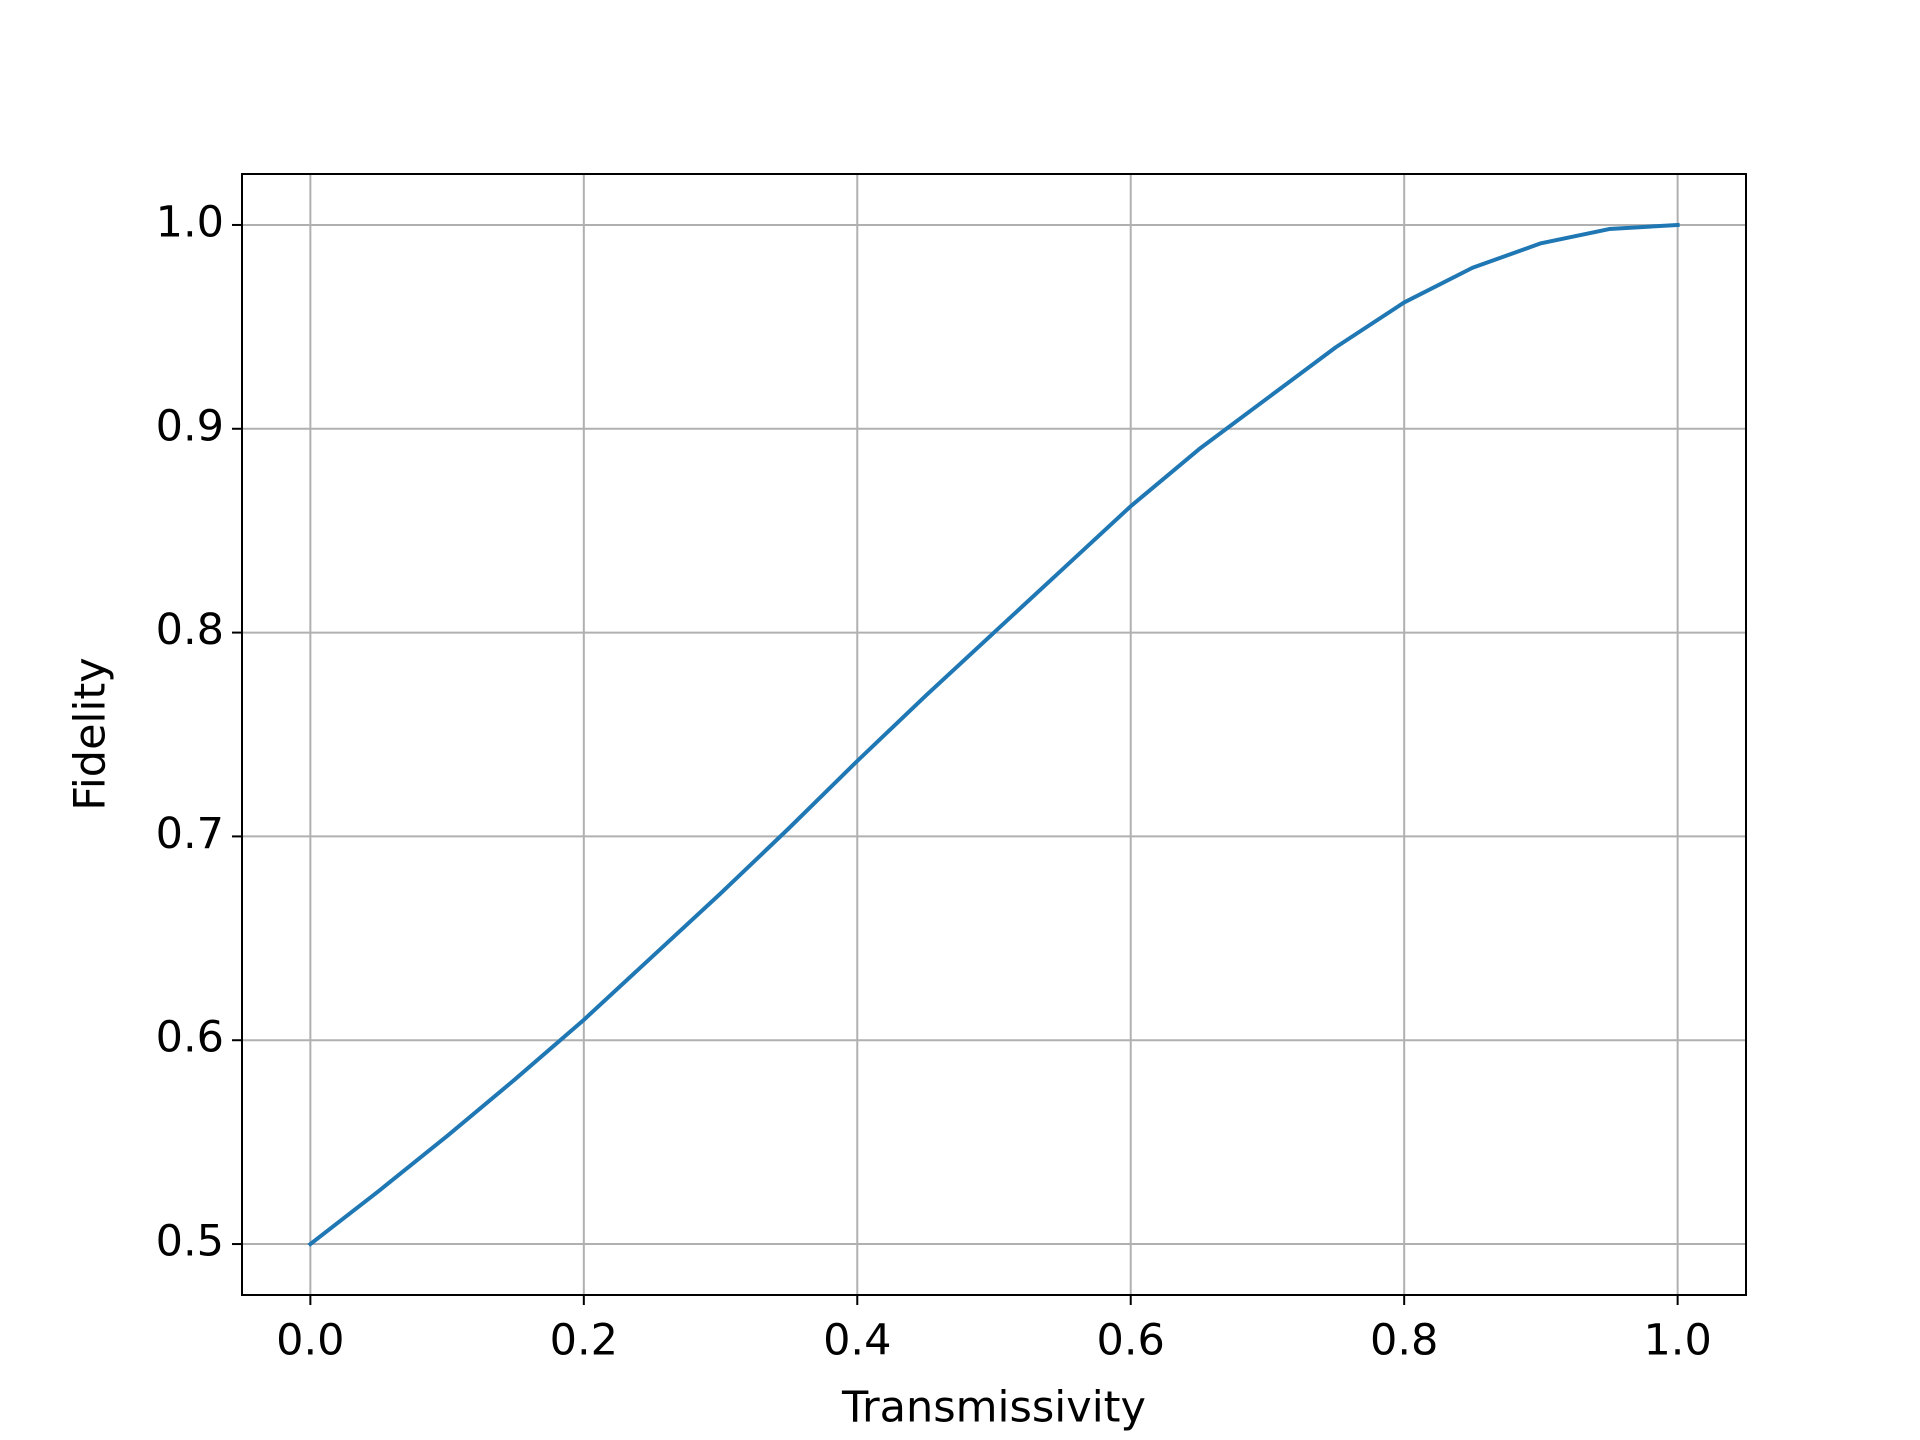 This screenshot has height=1440, width=1920. What do you see at coordinates (190, 222) in the screenshot?
I see `y-tick-label: 1.0` at bounding box center [190, 222].